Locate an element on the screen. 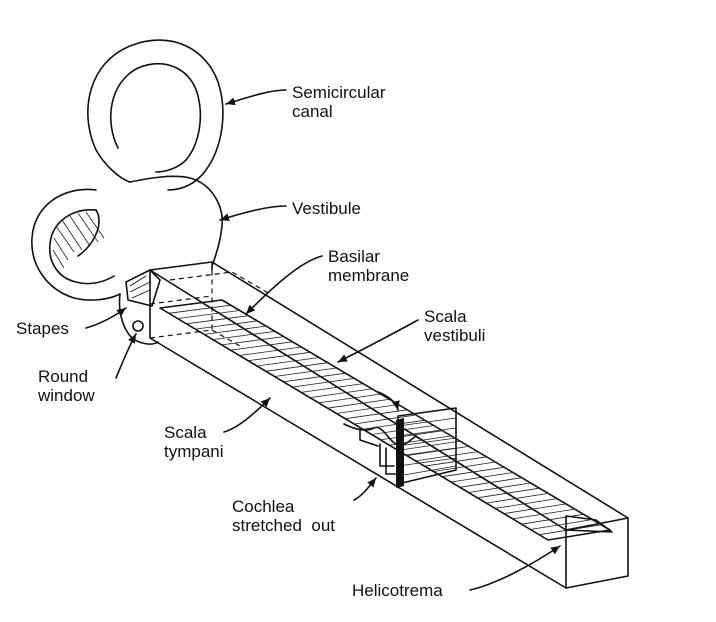 This screenshot has width=716, height=622. label-scala-tympani: Scala tympani is located at coordinates (194, 442).